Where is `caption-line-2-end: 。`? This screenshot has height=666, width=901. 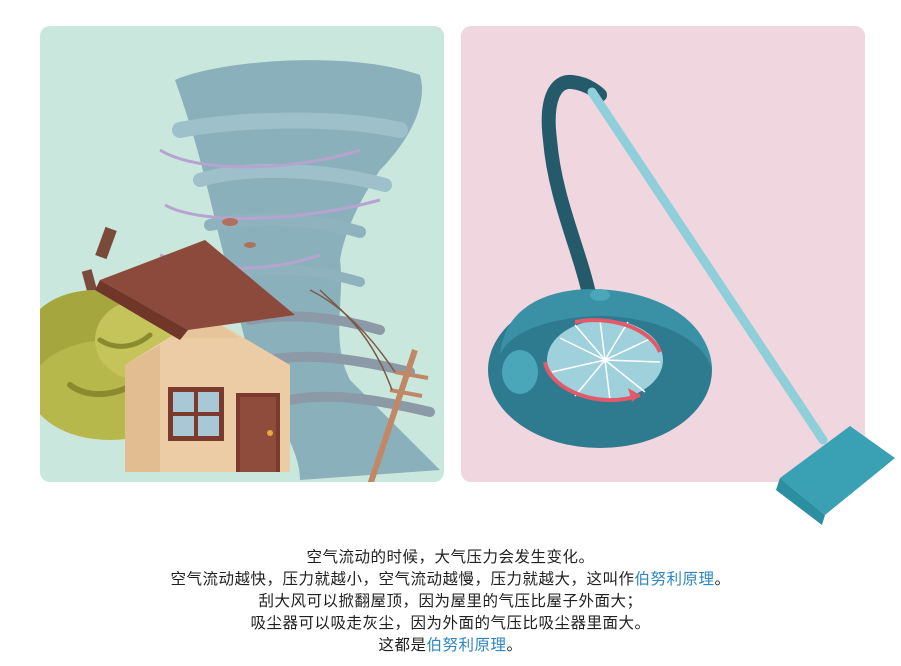
caption-line-2-end: 。 is located at coordinates (722, 579).